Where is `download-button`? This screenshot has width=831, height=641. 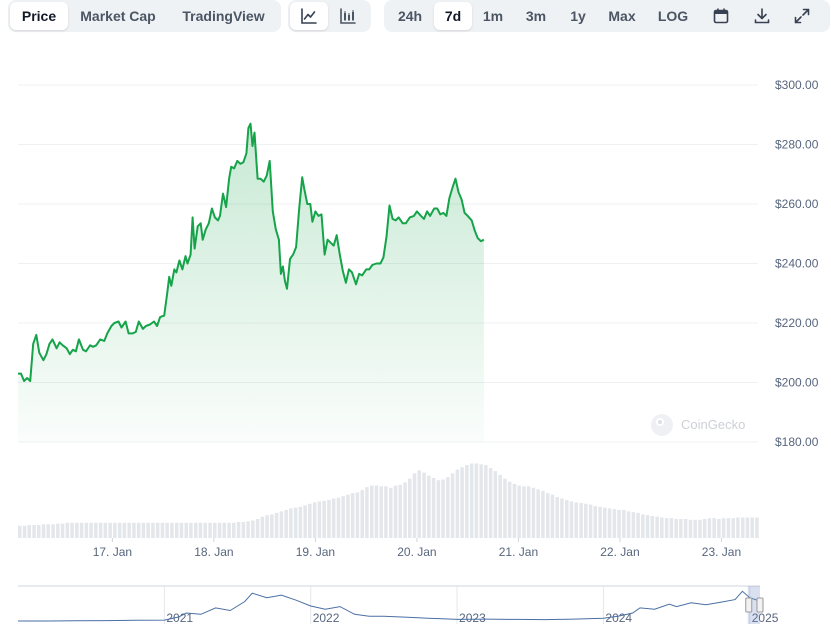
download-button is located at coordinates (762, 16).